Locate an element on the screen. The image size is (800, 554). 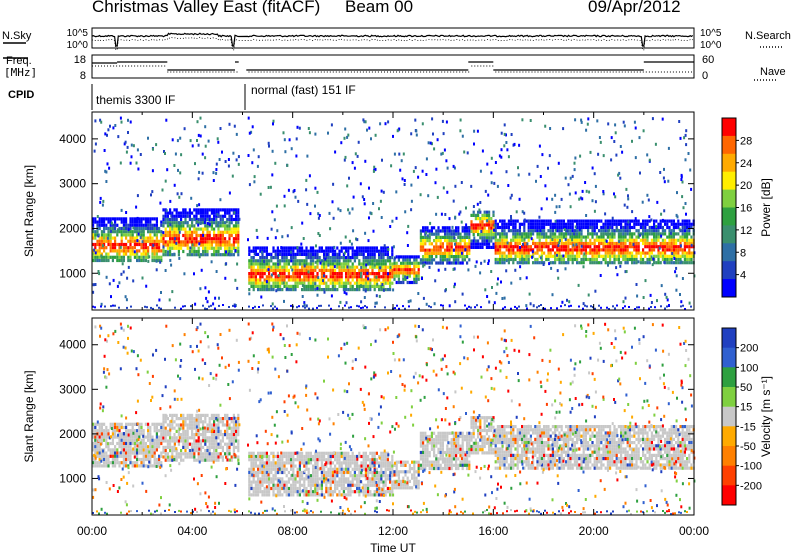
noise-left-tick: 10^5 is located at coordinates (78, 33).